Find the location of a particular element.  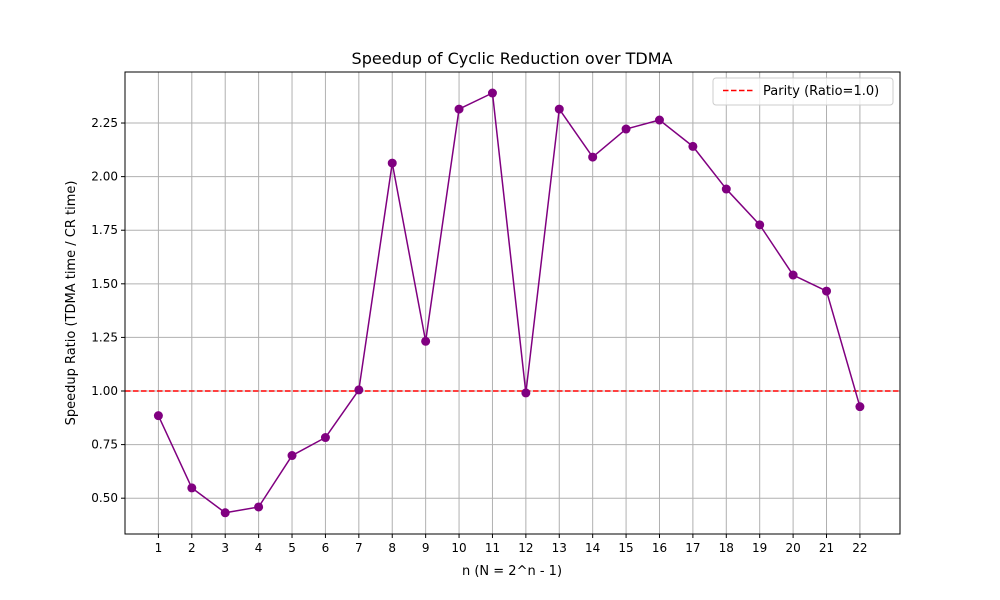

x-tick-label: 12 is located at coordinates (525, 548).